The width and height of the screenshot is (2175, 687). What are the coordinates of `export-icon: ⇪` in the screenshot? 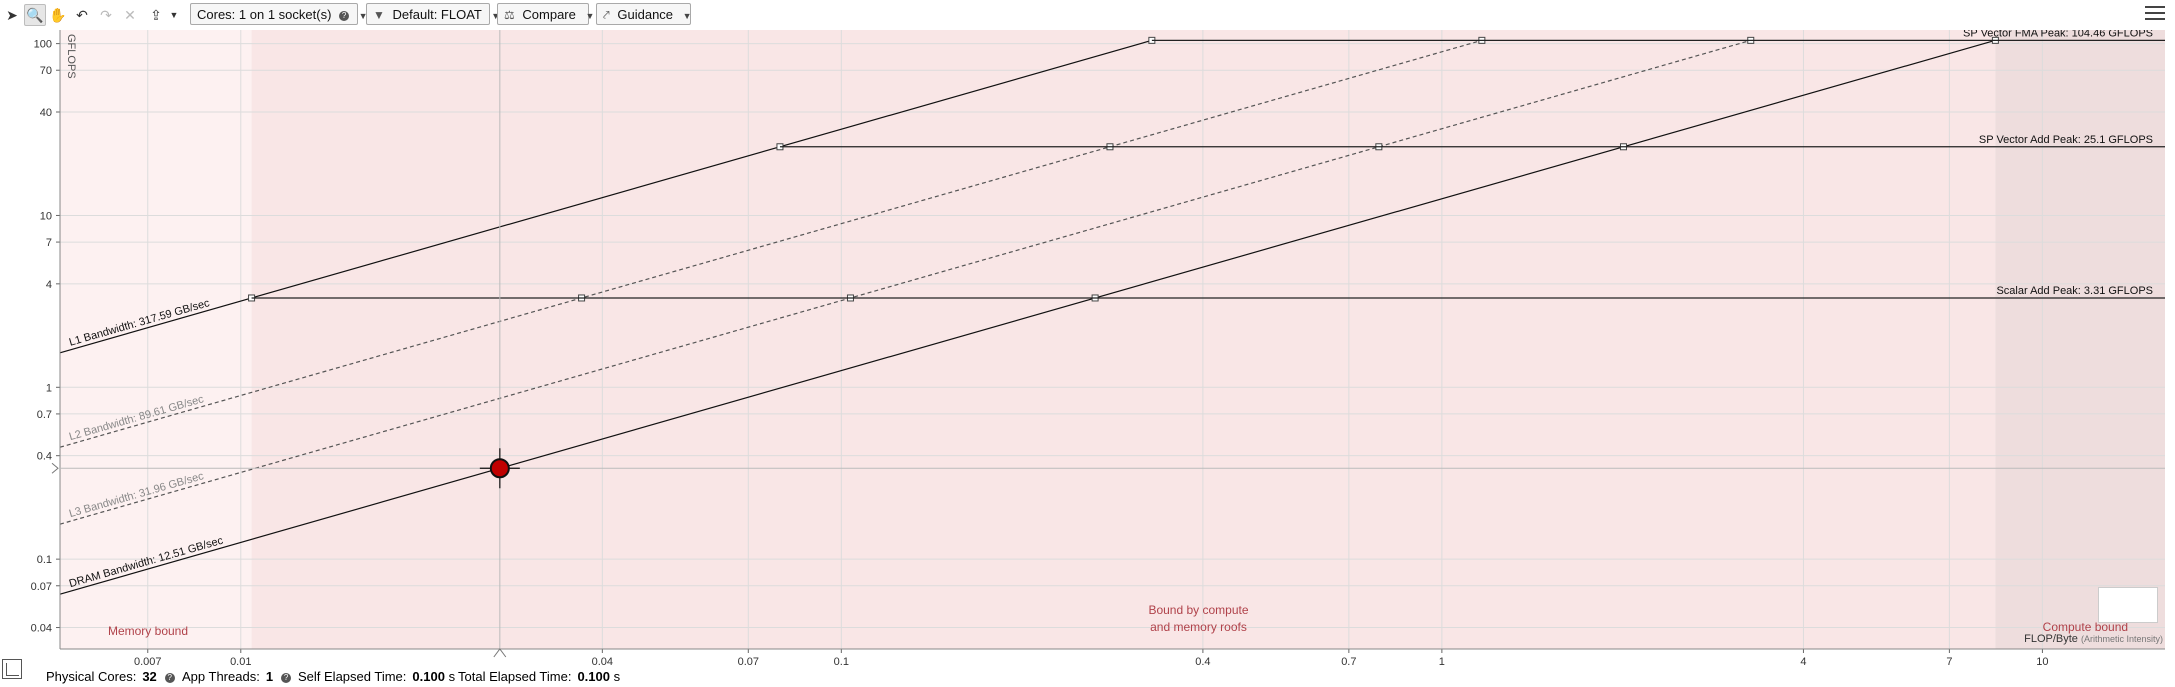 It's located at (156, 15).